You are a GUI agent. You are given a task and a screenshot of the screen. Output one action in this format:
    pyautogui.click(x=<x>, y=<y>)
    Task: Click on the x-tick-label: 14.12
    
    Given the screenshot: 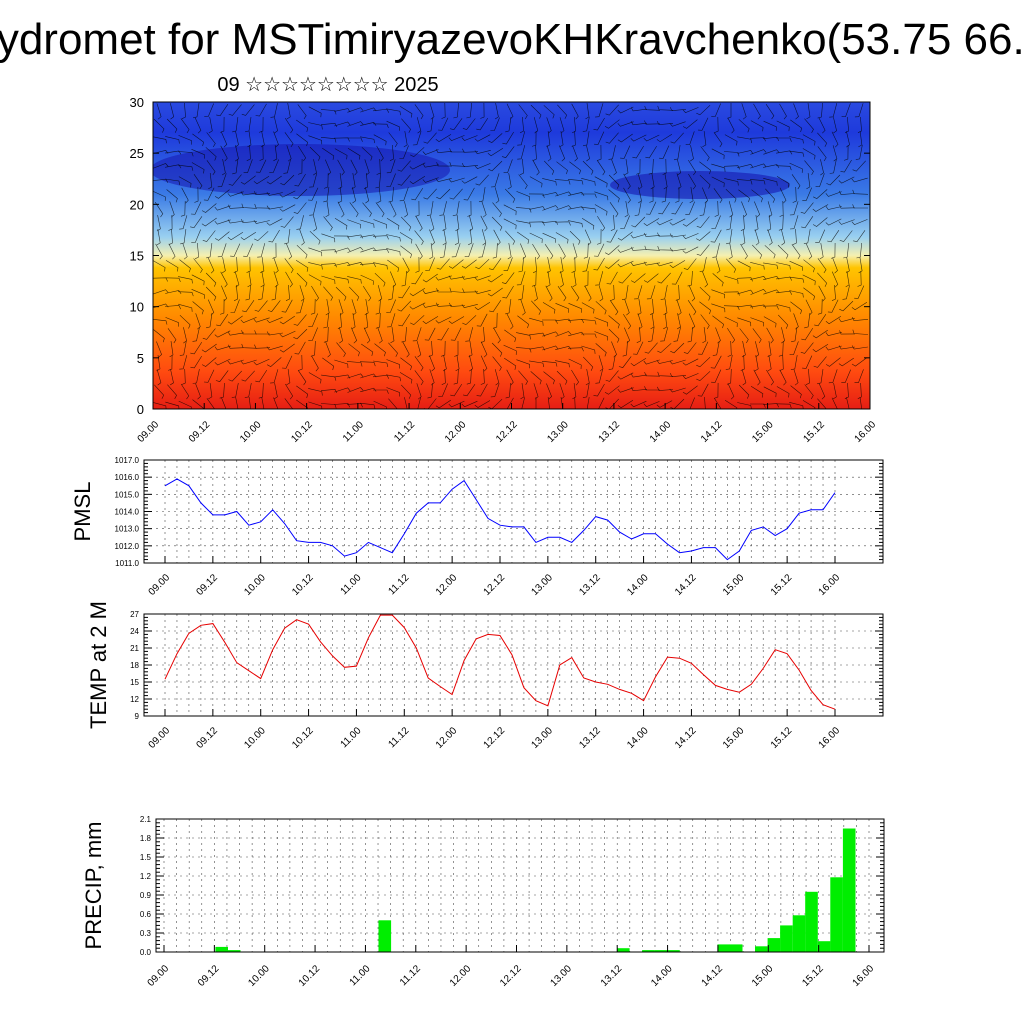 What is the action you would take?
    pyautogui.click(x=686, y=585)
    